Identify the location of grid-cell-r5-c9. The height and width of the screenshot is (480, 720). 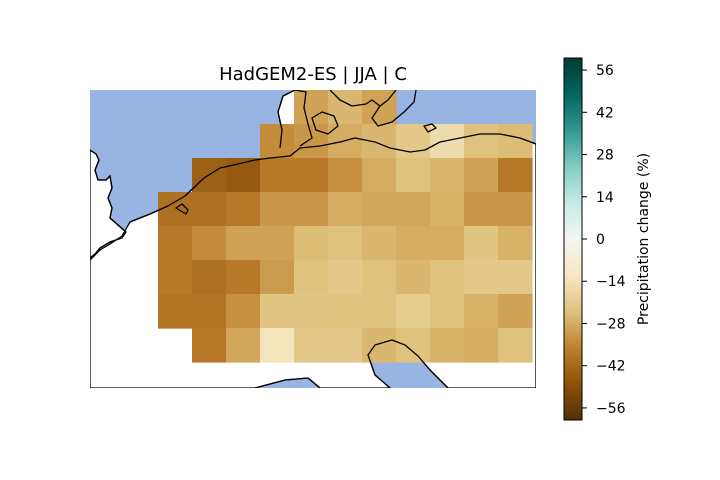
(413, 277).